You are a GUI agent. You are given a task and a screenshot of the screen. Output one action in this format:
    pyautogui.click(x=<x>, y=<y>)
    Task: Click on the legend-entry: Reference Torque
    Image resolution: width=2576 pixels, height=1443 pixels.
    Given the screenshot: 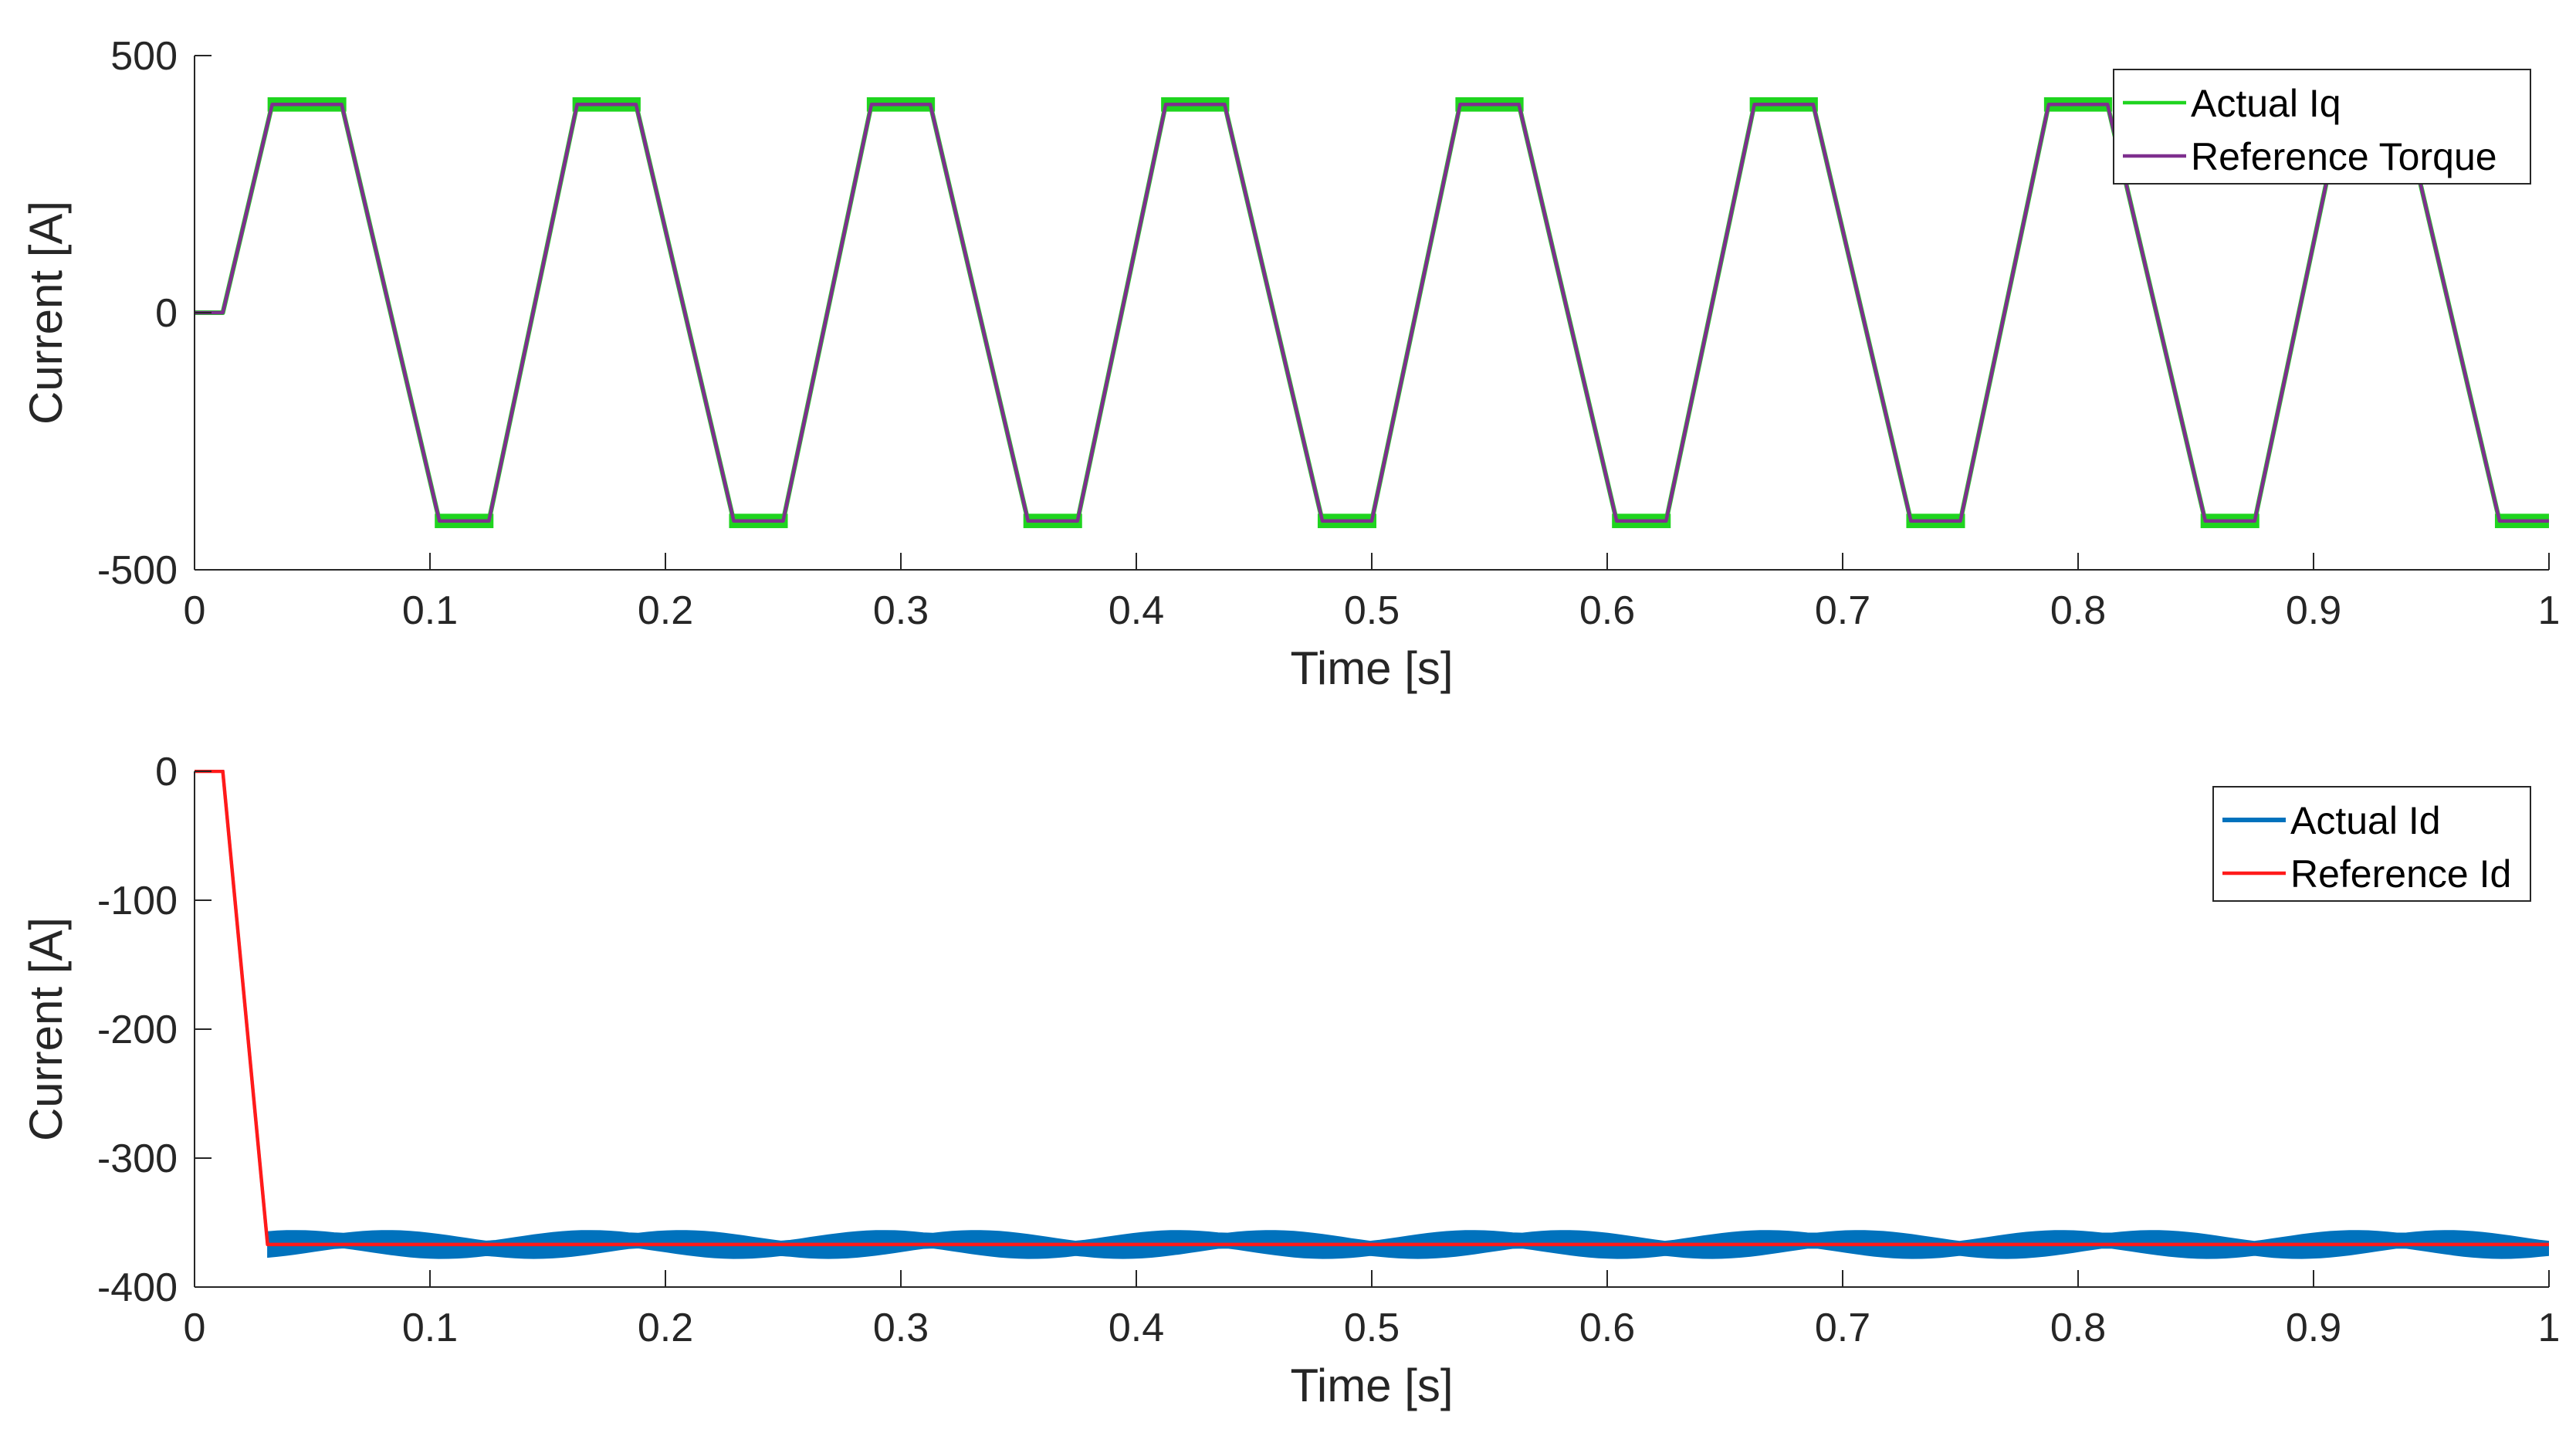 What is the action you would take?
    pyautogui.click(x=2344, y=156)
    